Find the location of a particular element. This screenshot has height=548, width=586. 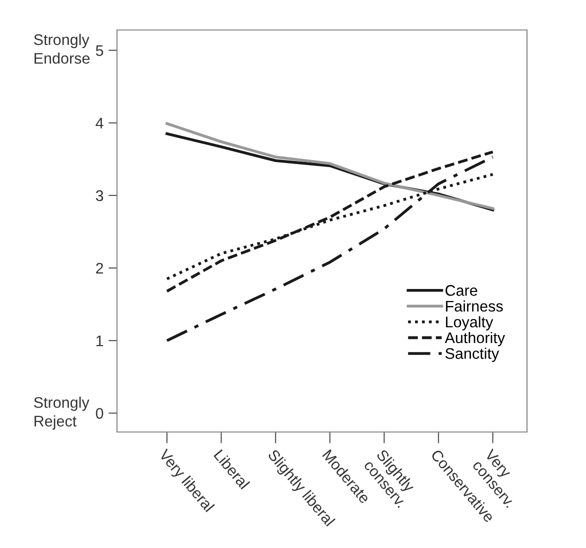

legend-label: Care is located at coordinates (462, 290).